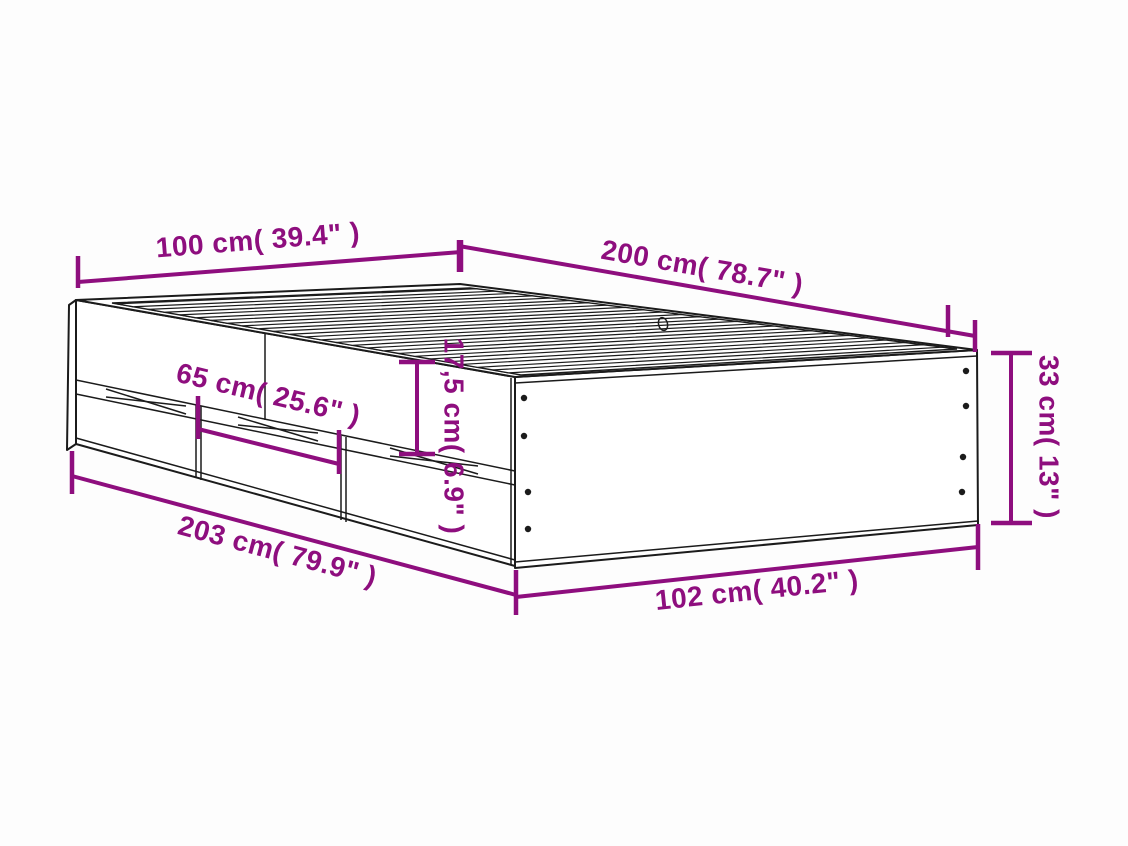 This screenshot has width=1128, height=846. Describe the element at coordinates (454, 436) in the screenshot. I see `dimension-label-drawer-front-height: 17,5 cm( 6.9" )` at that location.